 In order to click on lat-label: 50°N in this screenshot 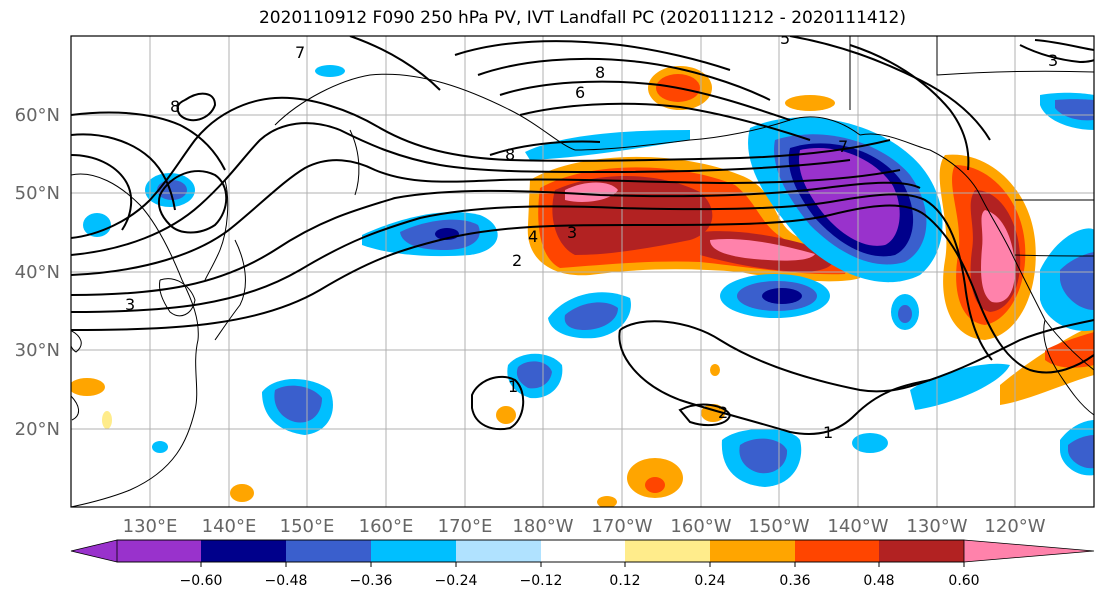, I will do `click(37, 193)`.